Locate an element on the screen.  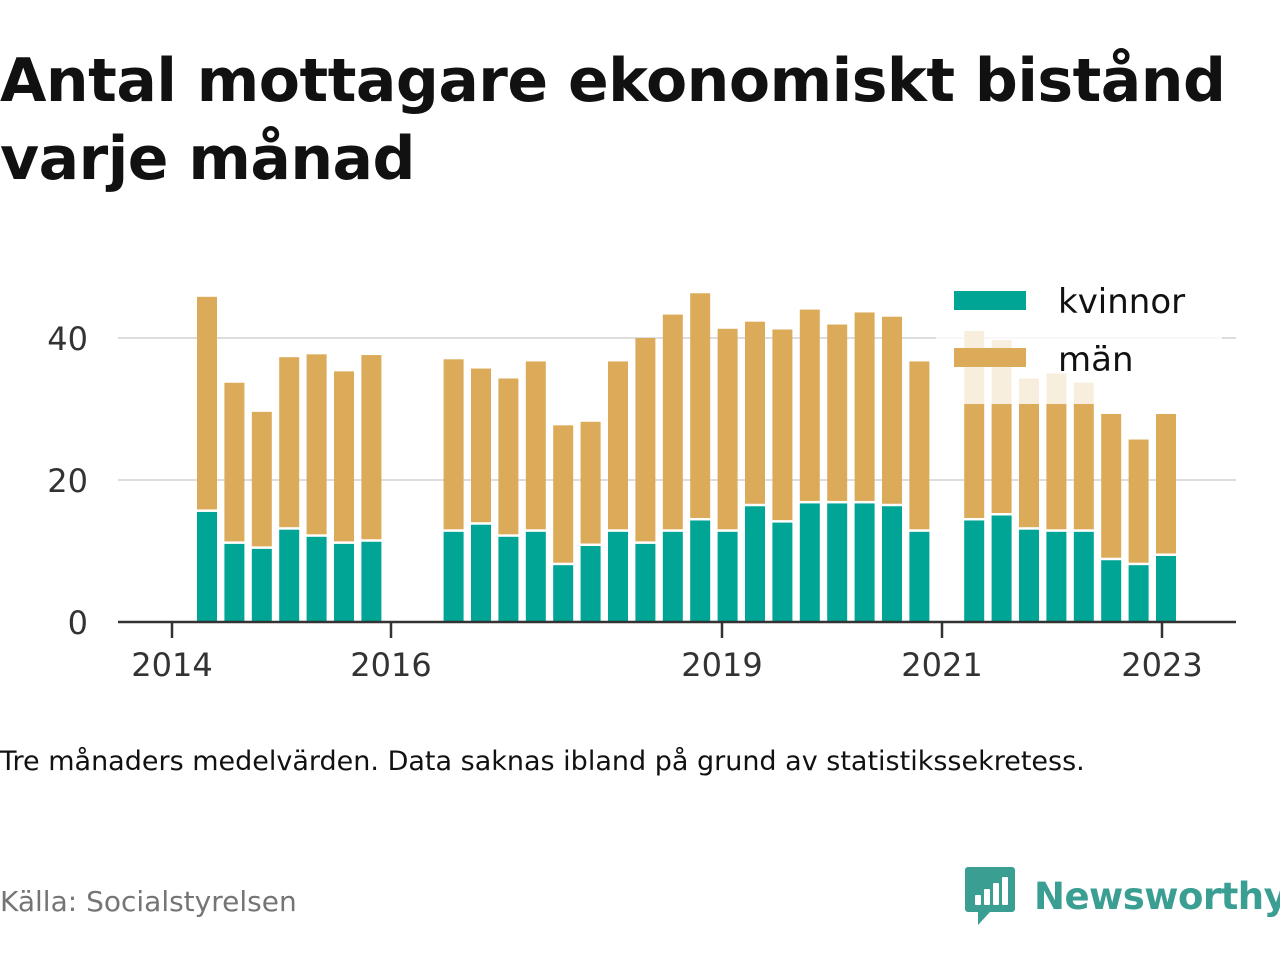
y-tick-label: 20 is located at coordinates (67, 481).